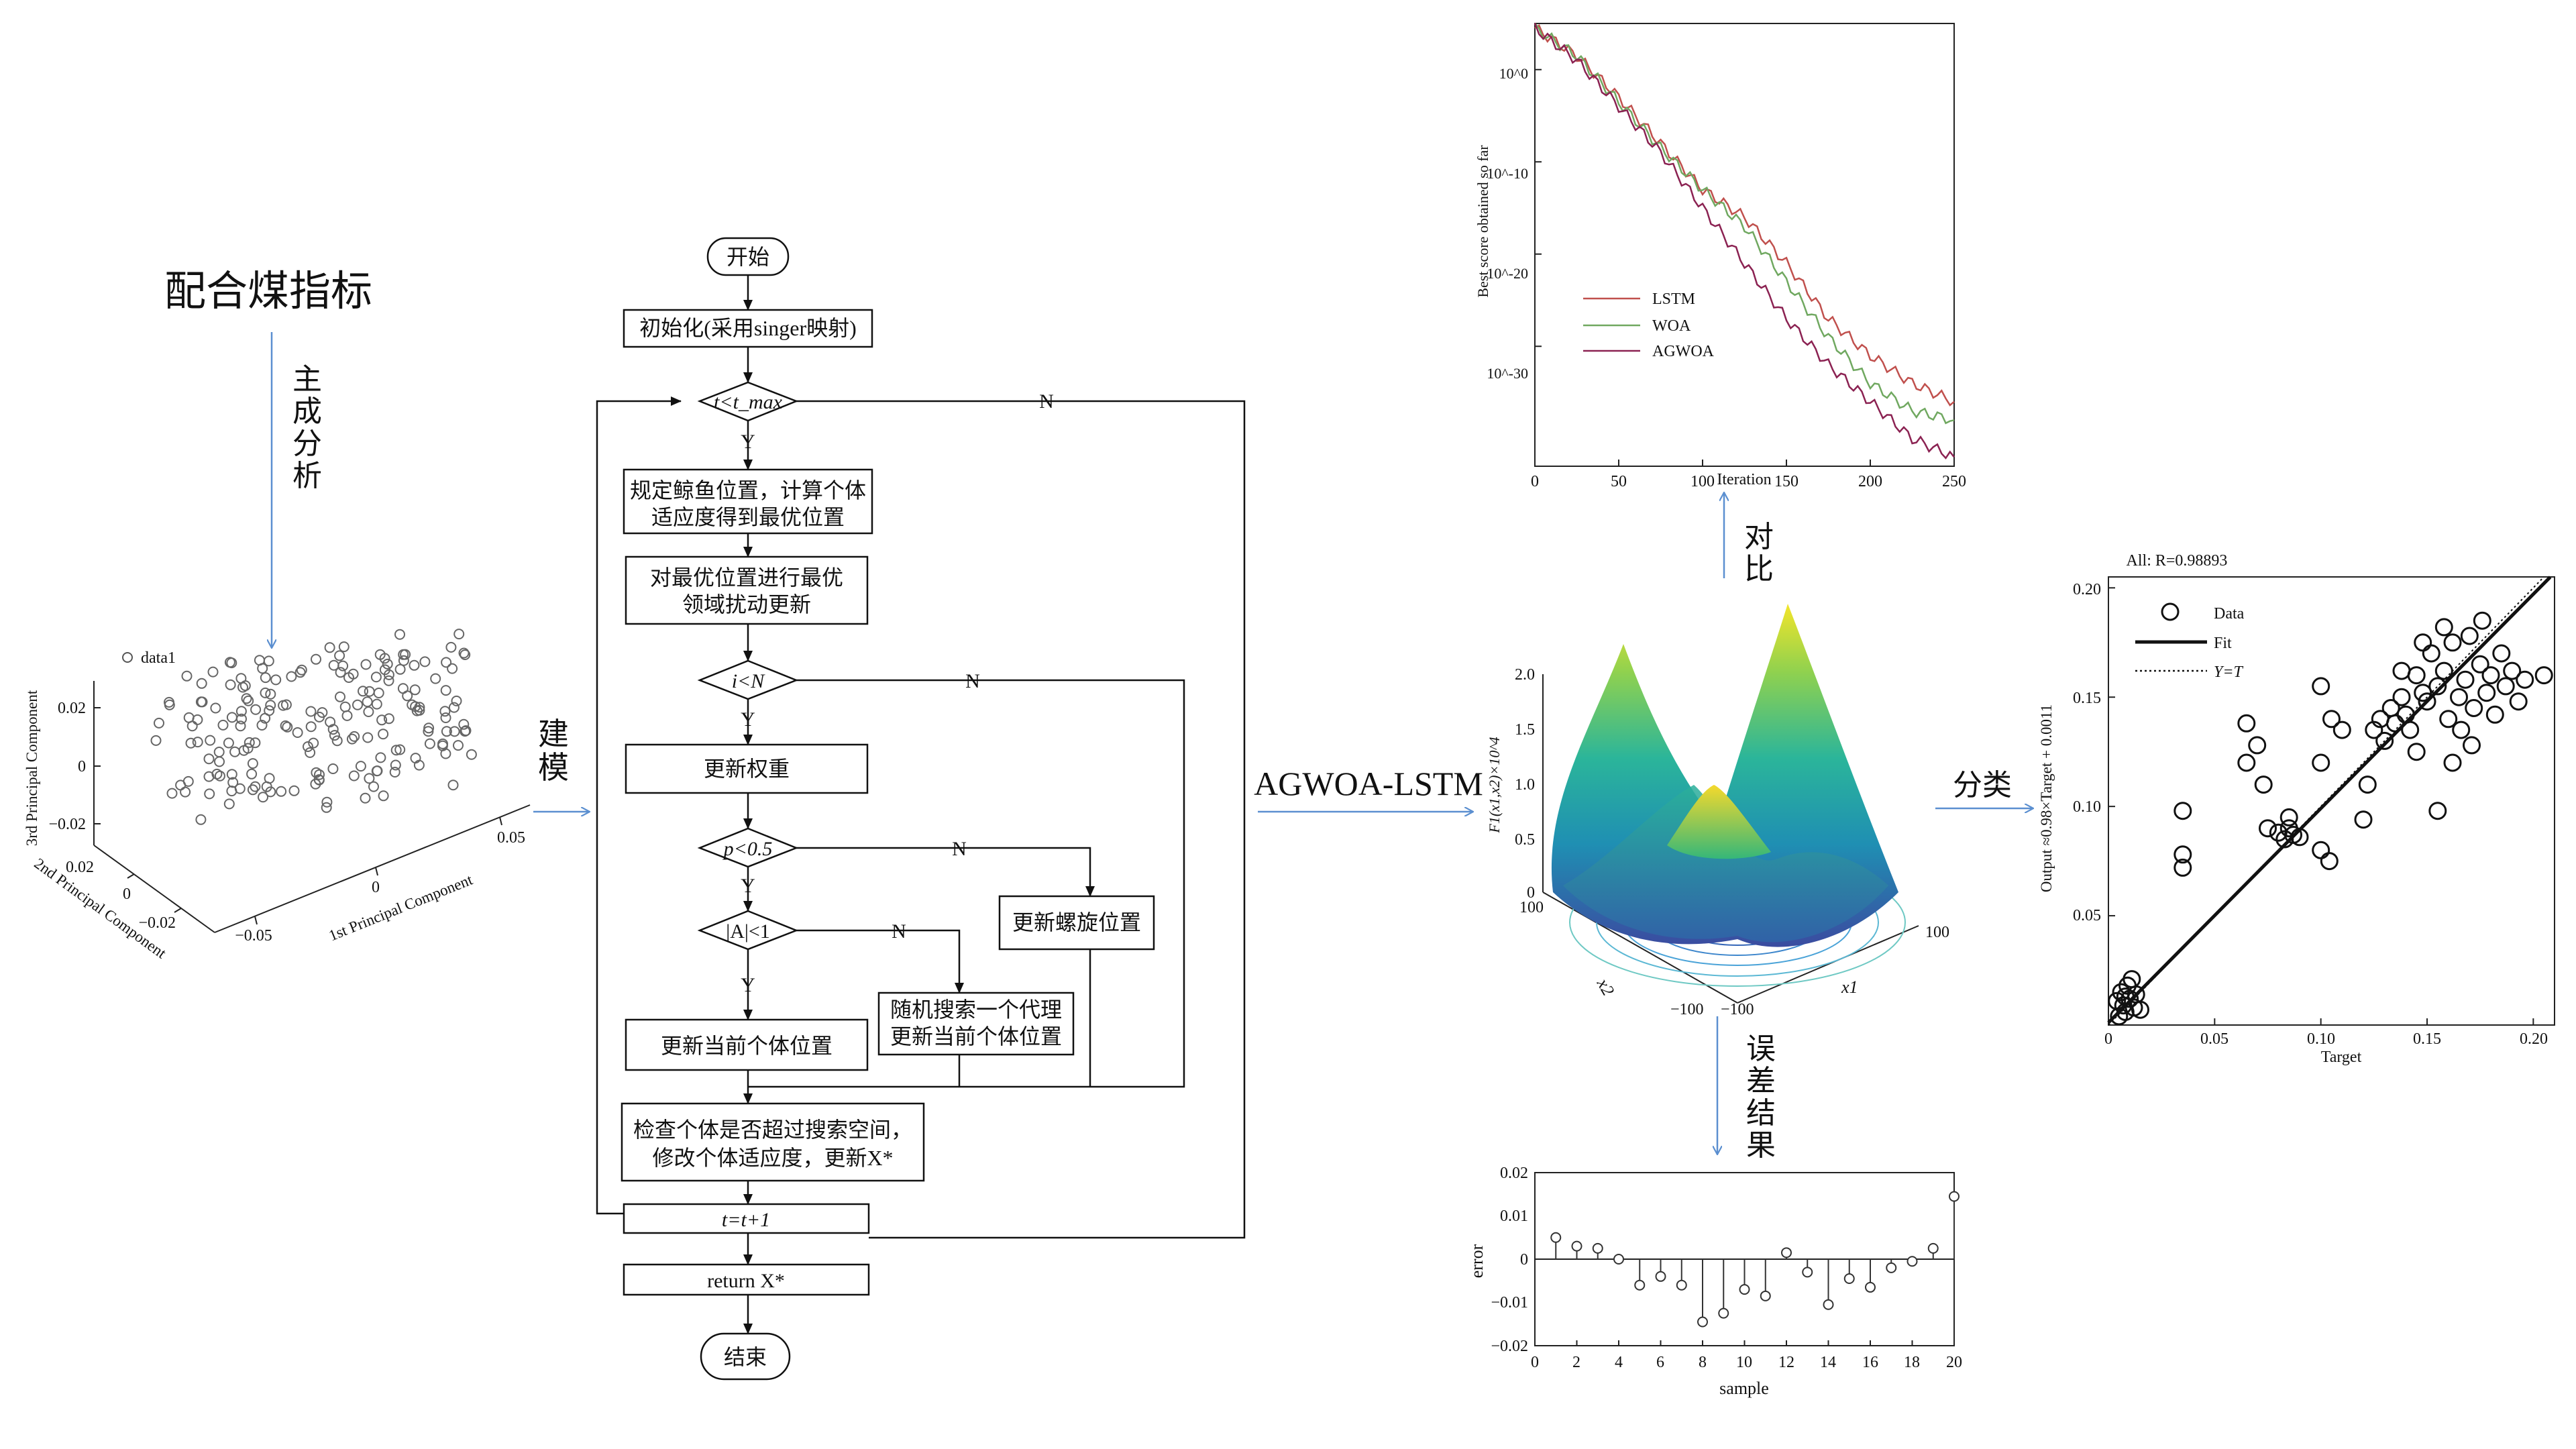  What do you see at coordinates (1671, 326) in the screenshot?
I see `legend-label: WOA` at bounding box center [1671, 326].